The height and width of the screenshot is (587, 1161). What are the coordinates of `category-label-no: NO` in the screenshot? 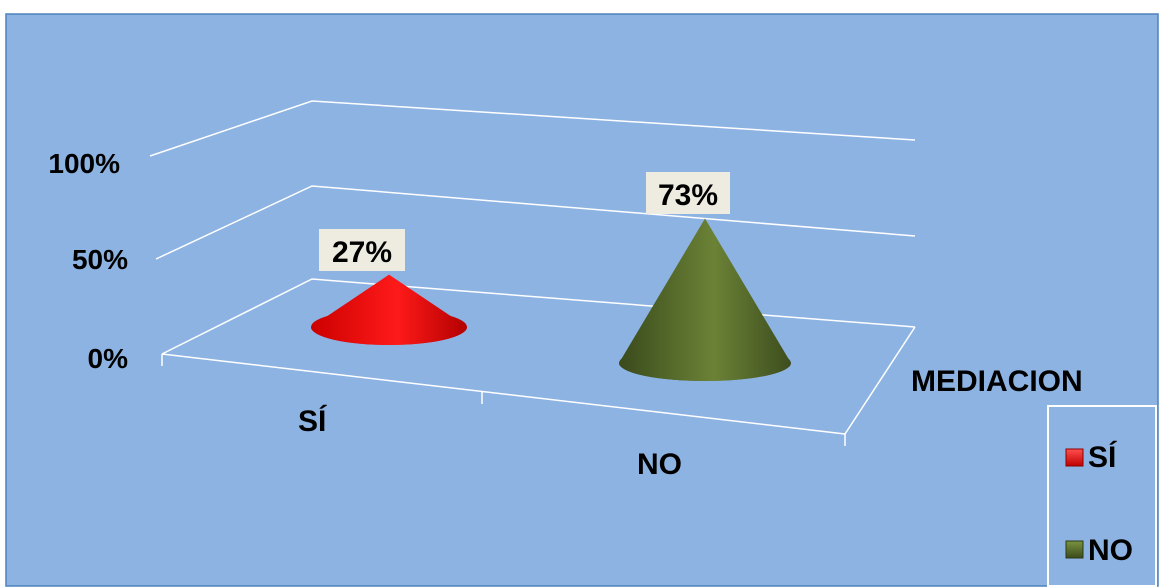 It's located at (659, 464).